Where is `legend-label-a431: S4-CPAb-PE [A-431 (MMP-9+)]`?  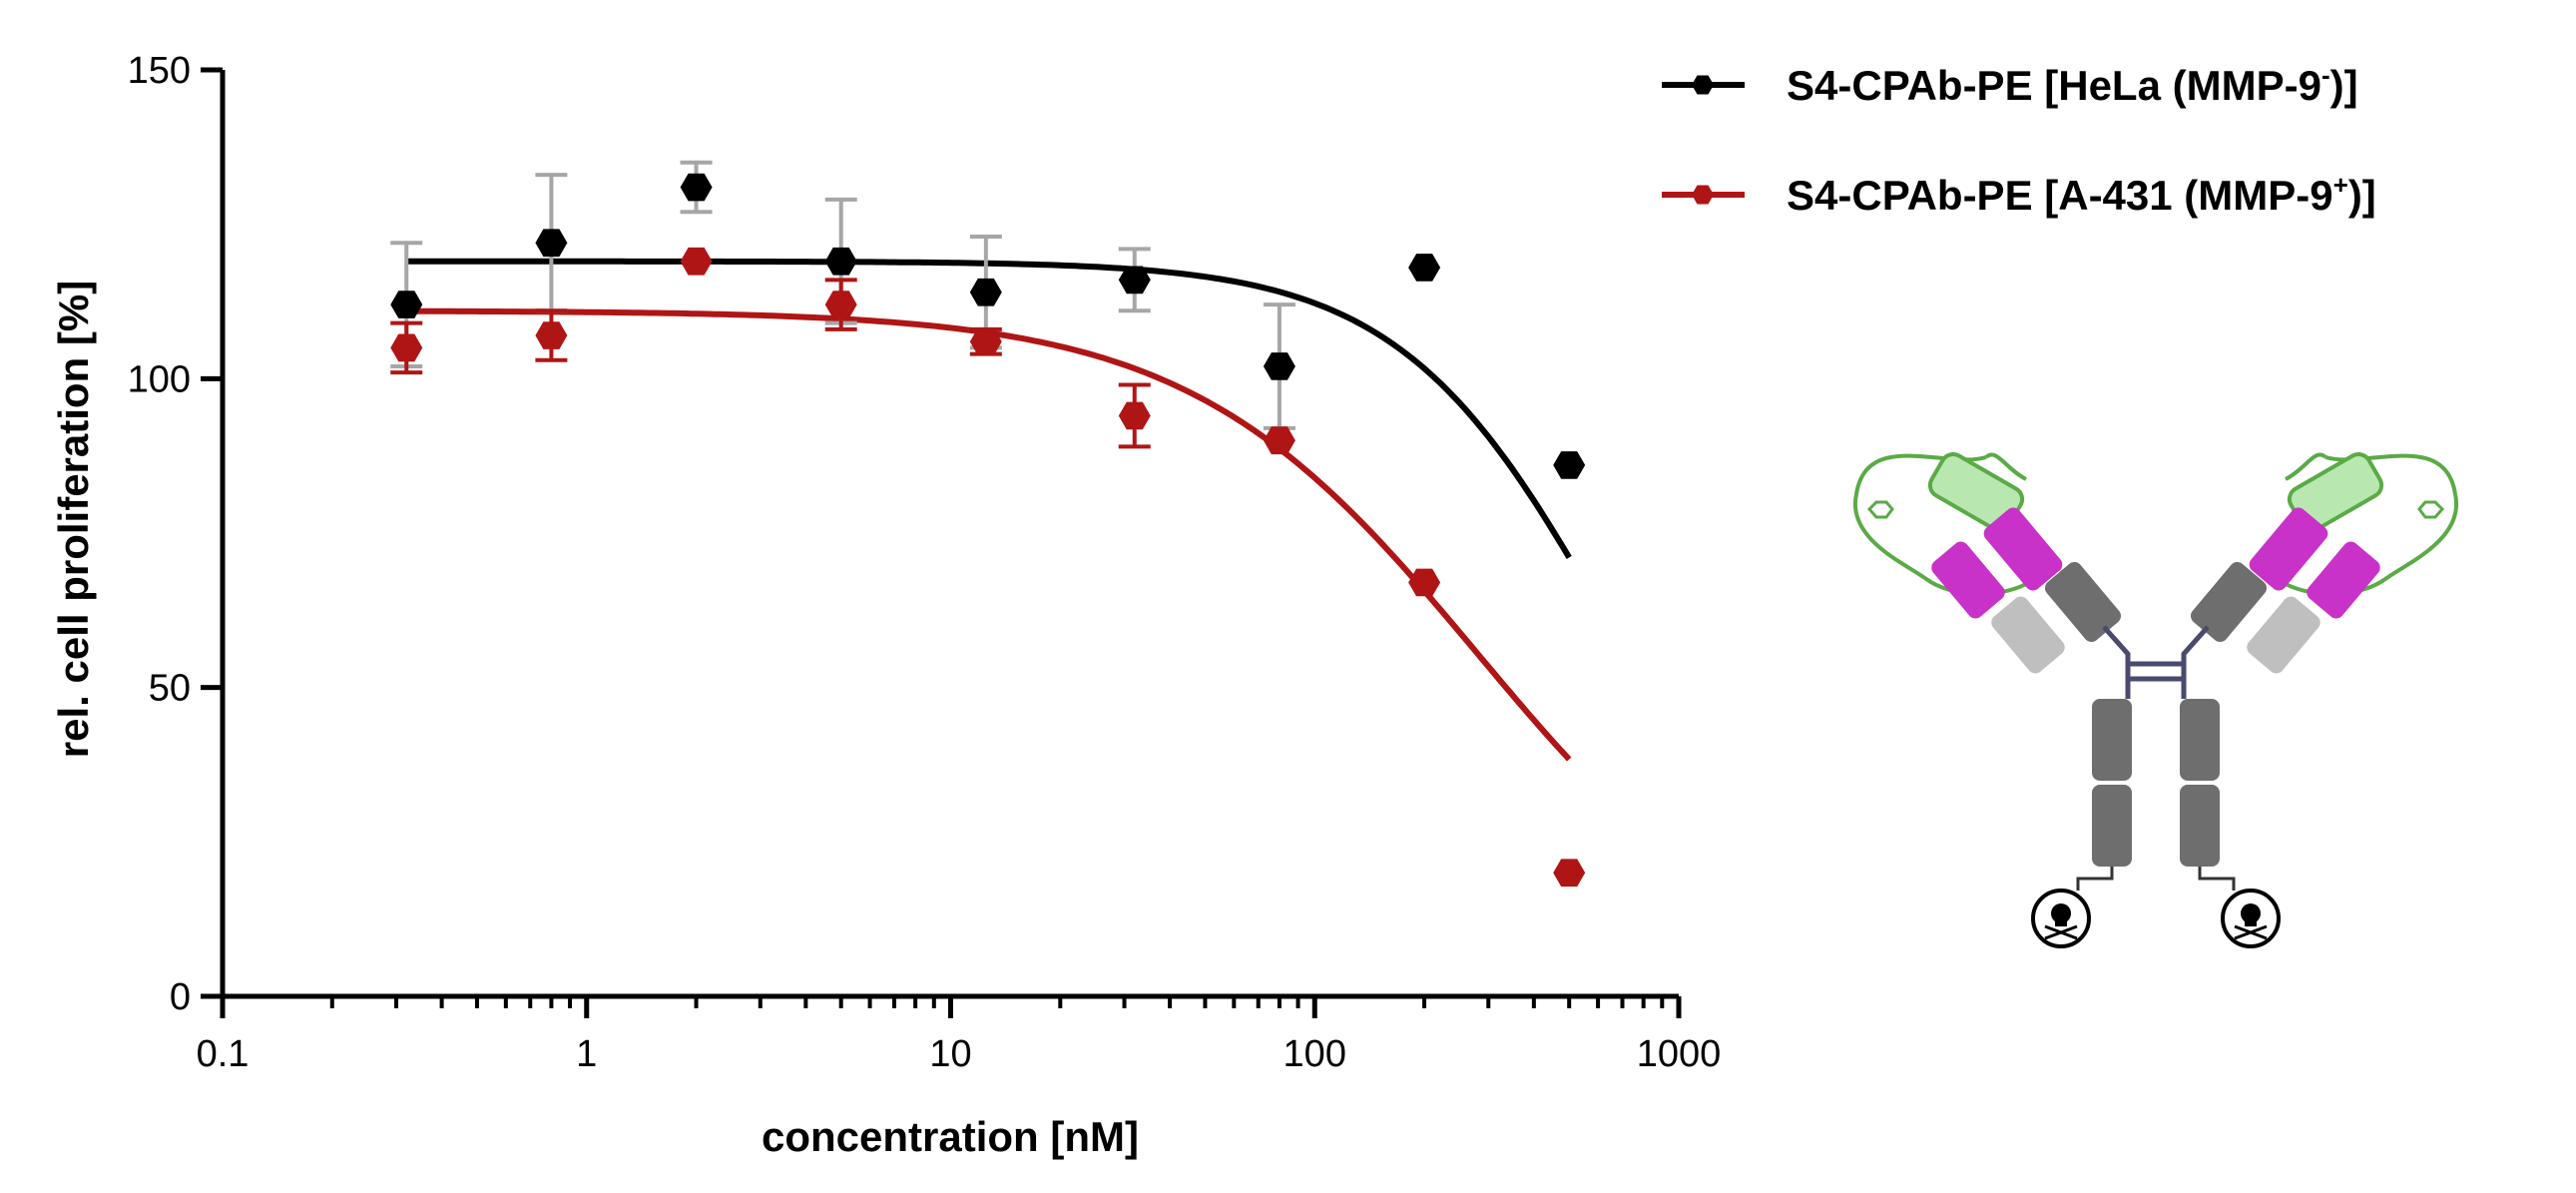 legend-label-a431: S4-CPAb-PE [A-431 (MMP-9+)] is located at coordinates (2082, 194).